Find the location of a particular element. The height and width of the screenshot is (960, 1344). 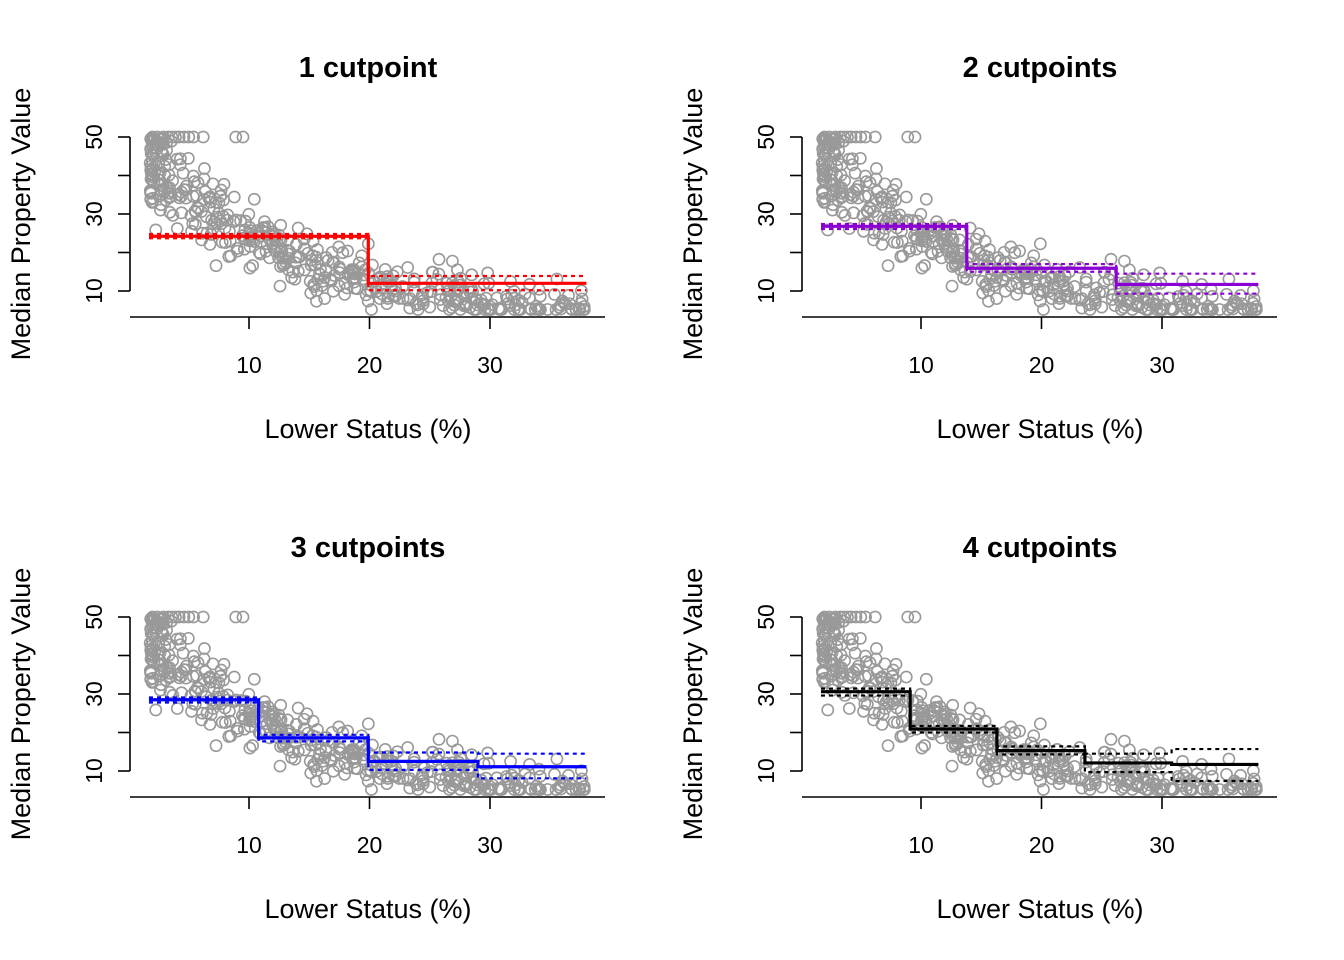

fit-lines is located at coordinates (367, 738).